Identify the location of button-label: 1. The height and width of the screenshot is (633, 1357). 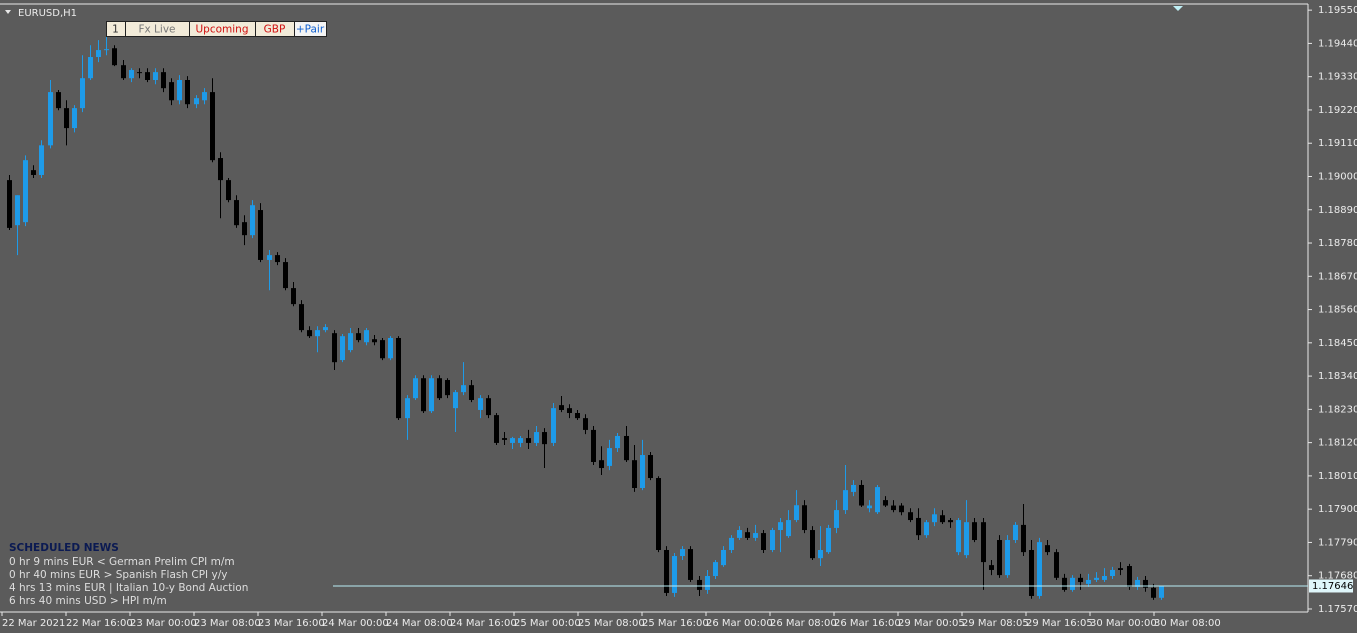
(115, 30).